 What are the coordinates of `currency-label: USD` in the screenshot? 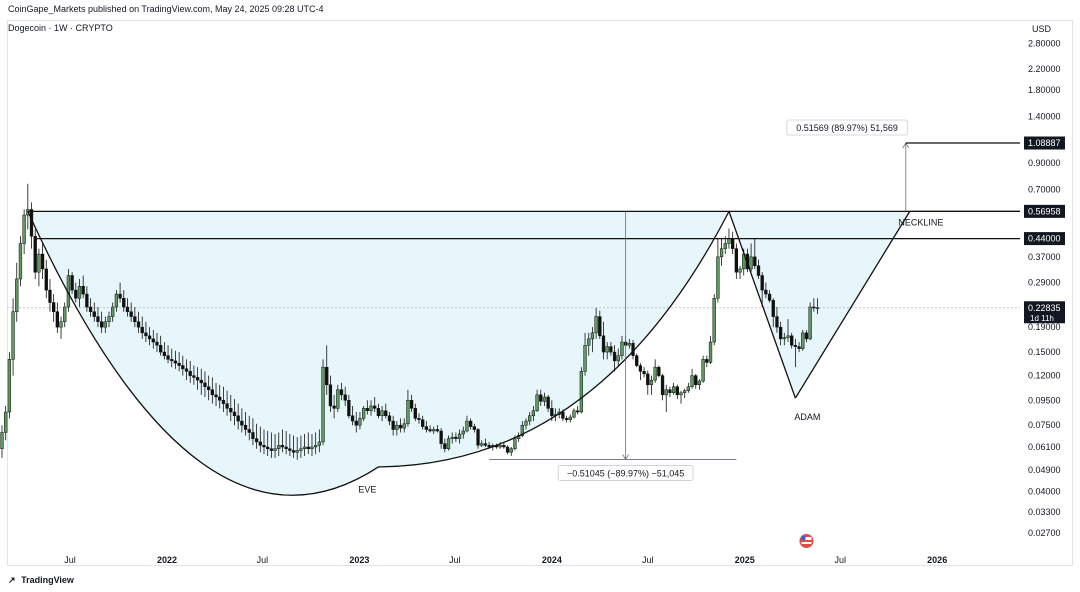 It's located at (1042, 29).